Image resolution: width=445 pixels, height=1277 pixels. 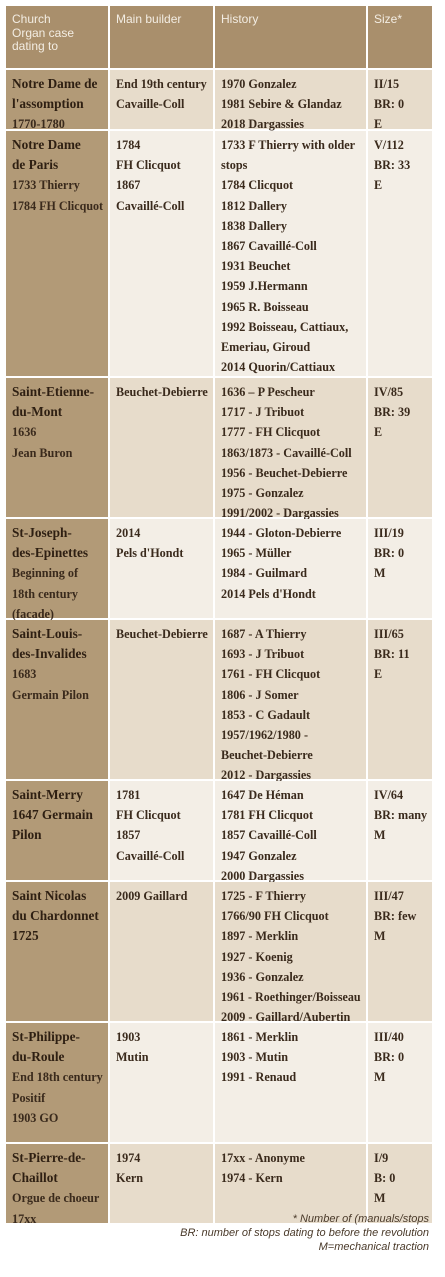 What do you see at coordinates (266, 775) in the screenshot?
I see `history-line: 2012 - Dargassies` at bounding box center [266, 775].